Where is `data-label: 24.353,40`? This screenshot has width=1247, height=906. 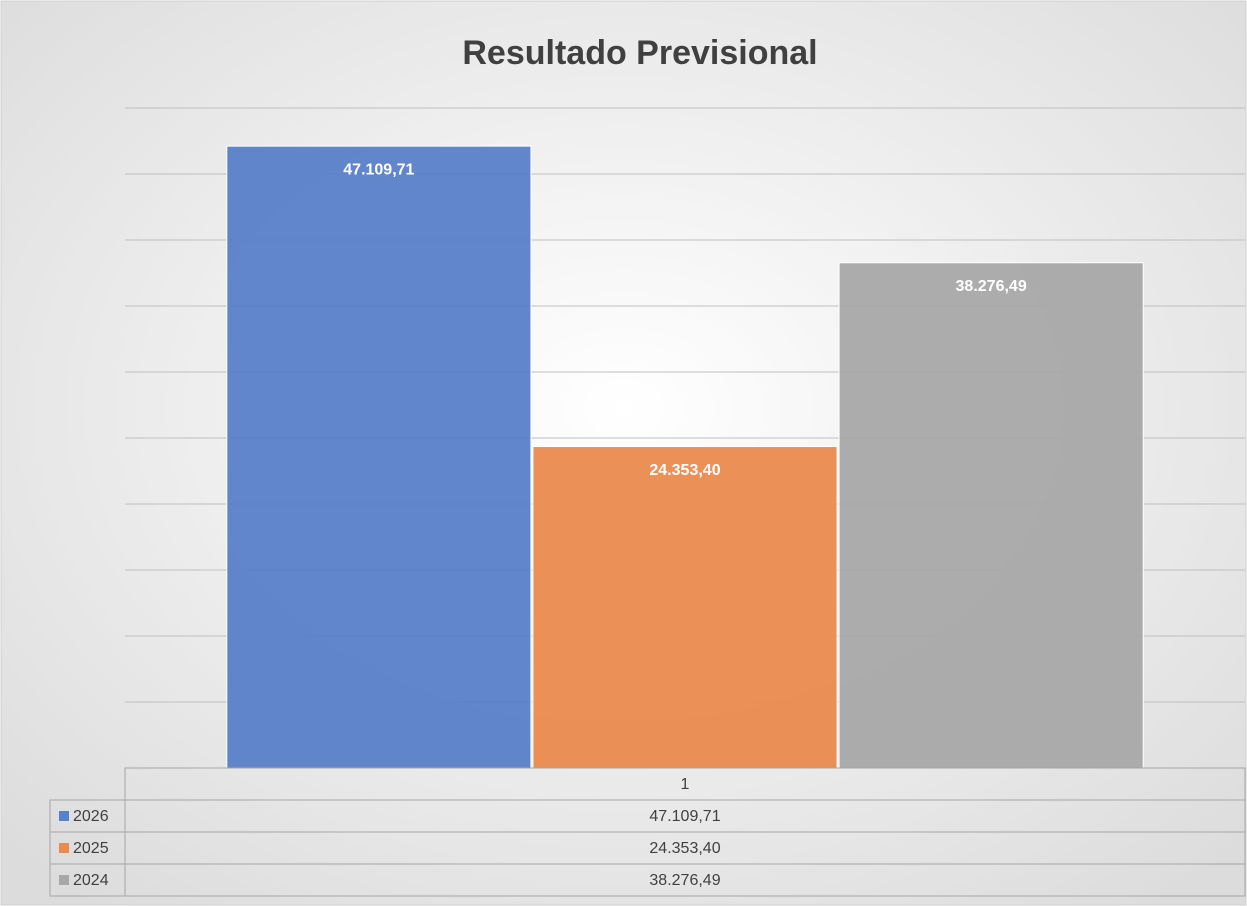
data-label: 24.353,40 is located at coordinates (684, 470).